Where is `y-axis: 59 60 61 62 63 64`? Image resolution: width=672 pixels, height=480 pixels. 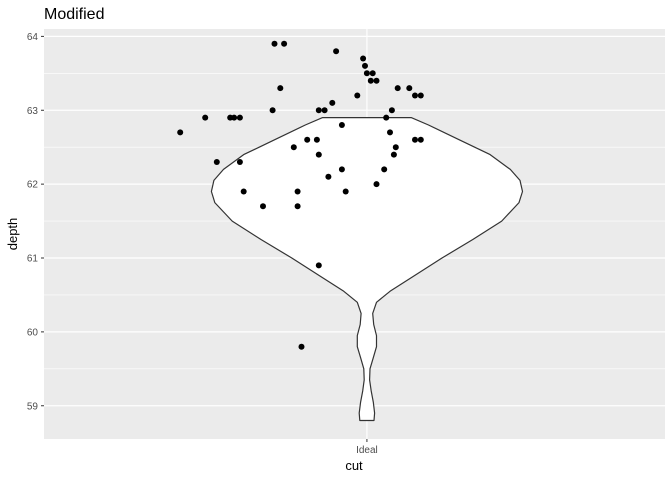
y-axis: 59 60 61 62 63 64 is located at coordinates (35, 222).